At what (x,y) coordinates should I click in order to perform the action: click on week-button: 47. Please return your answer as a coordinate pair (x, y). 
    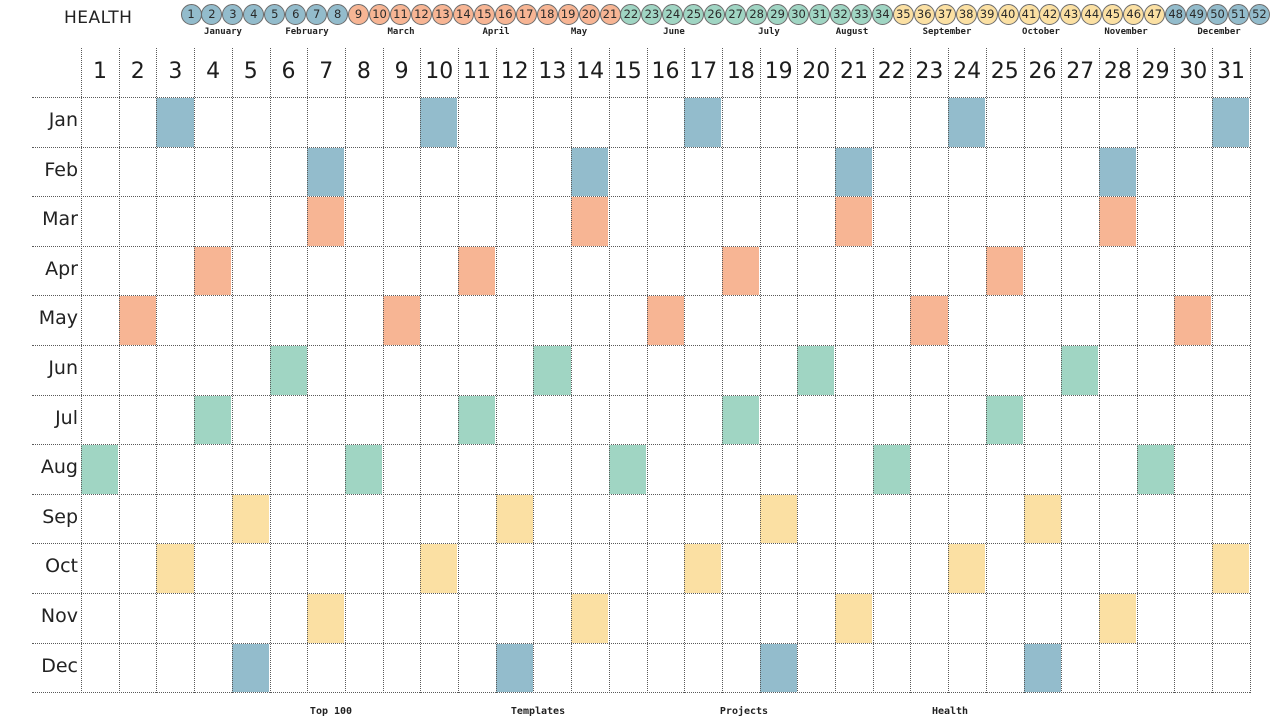
    Looking at the image, I should click on (1155, 14).